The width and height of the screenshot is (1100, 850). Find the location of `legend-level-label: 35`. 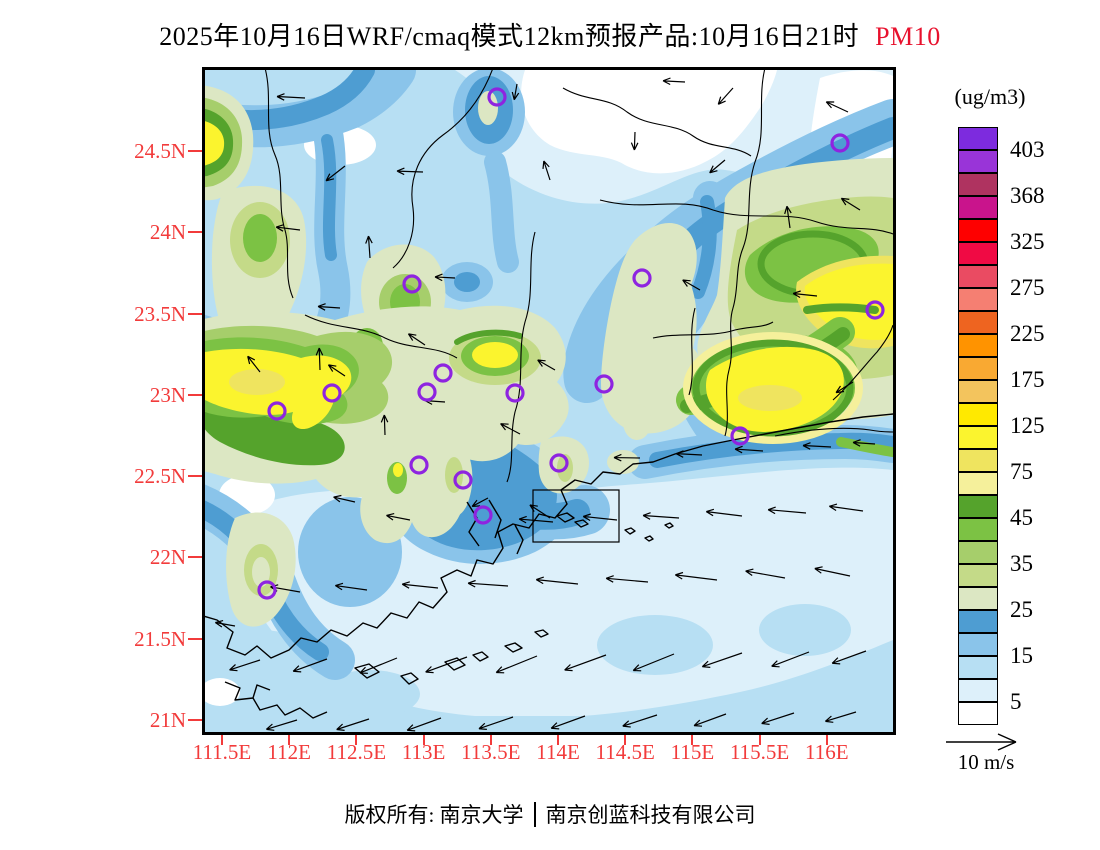

legend-level-label: 35 is located at coordinates (1021, 563).